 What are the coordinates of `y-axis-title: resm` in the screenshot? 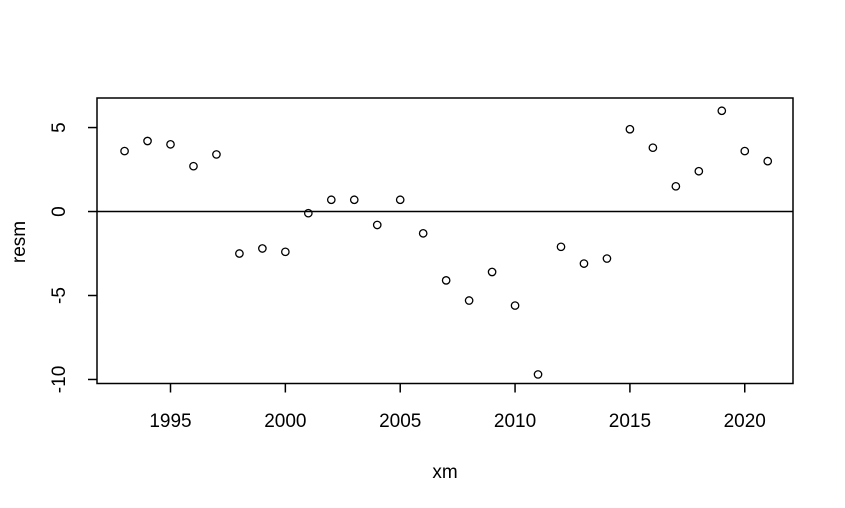 It's located at (19, 242).